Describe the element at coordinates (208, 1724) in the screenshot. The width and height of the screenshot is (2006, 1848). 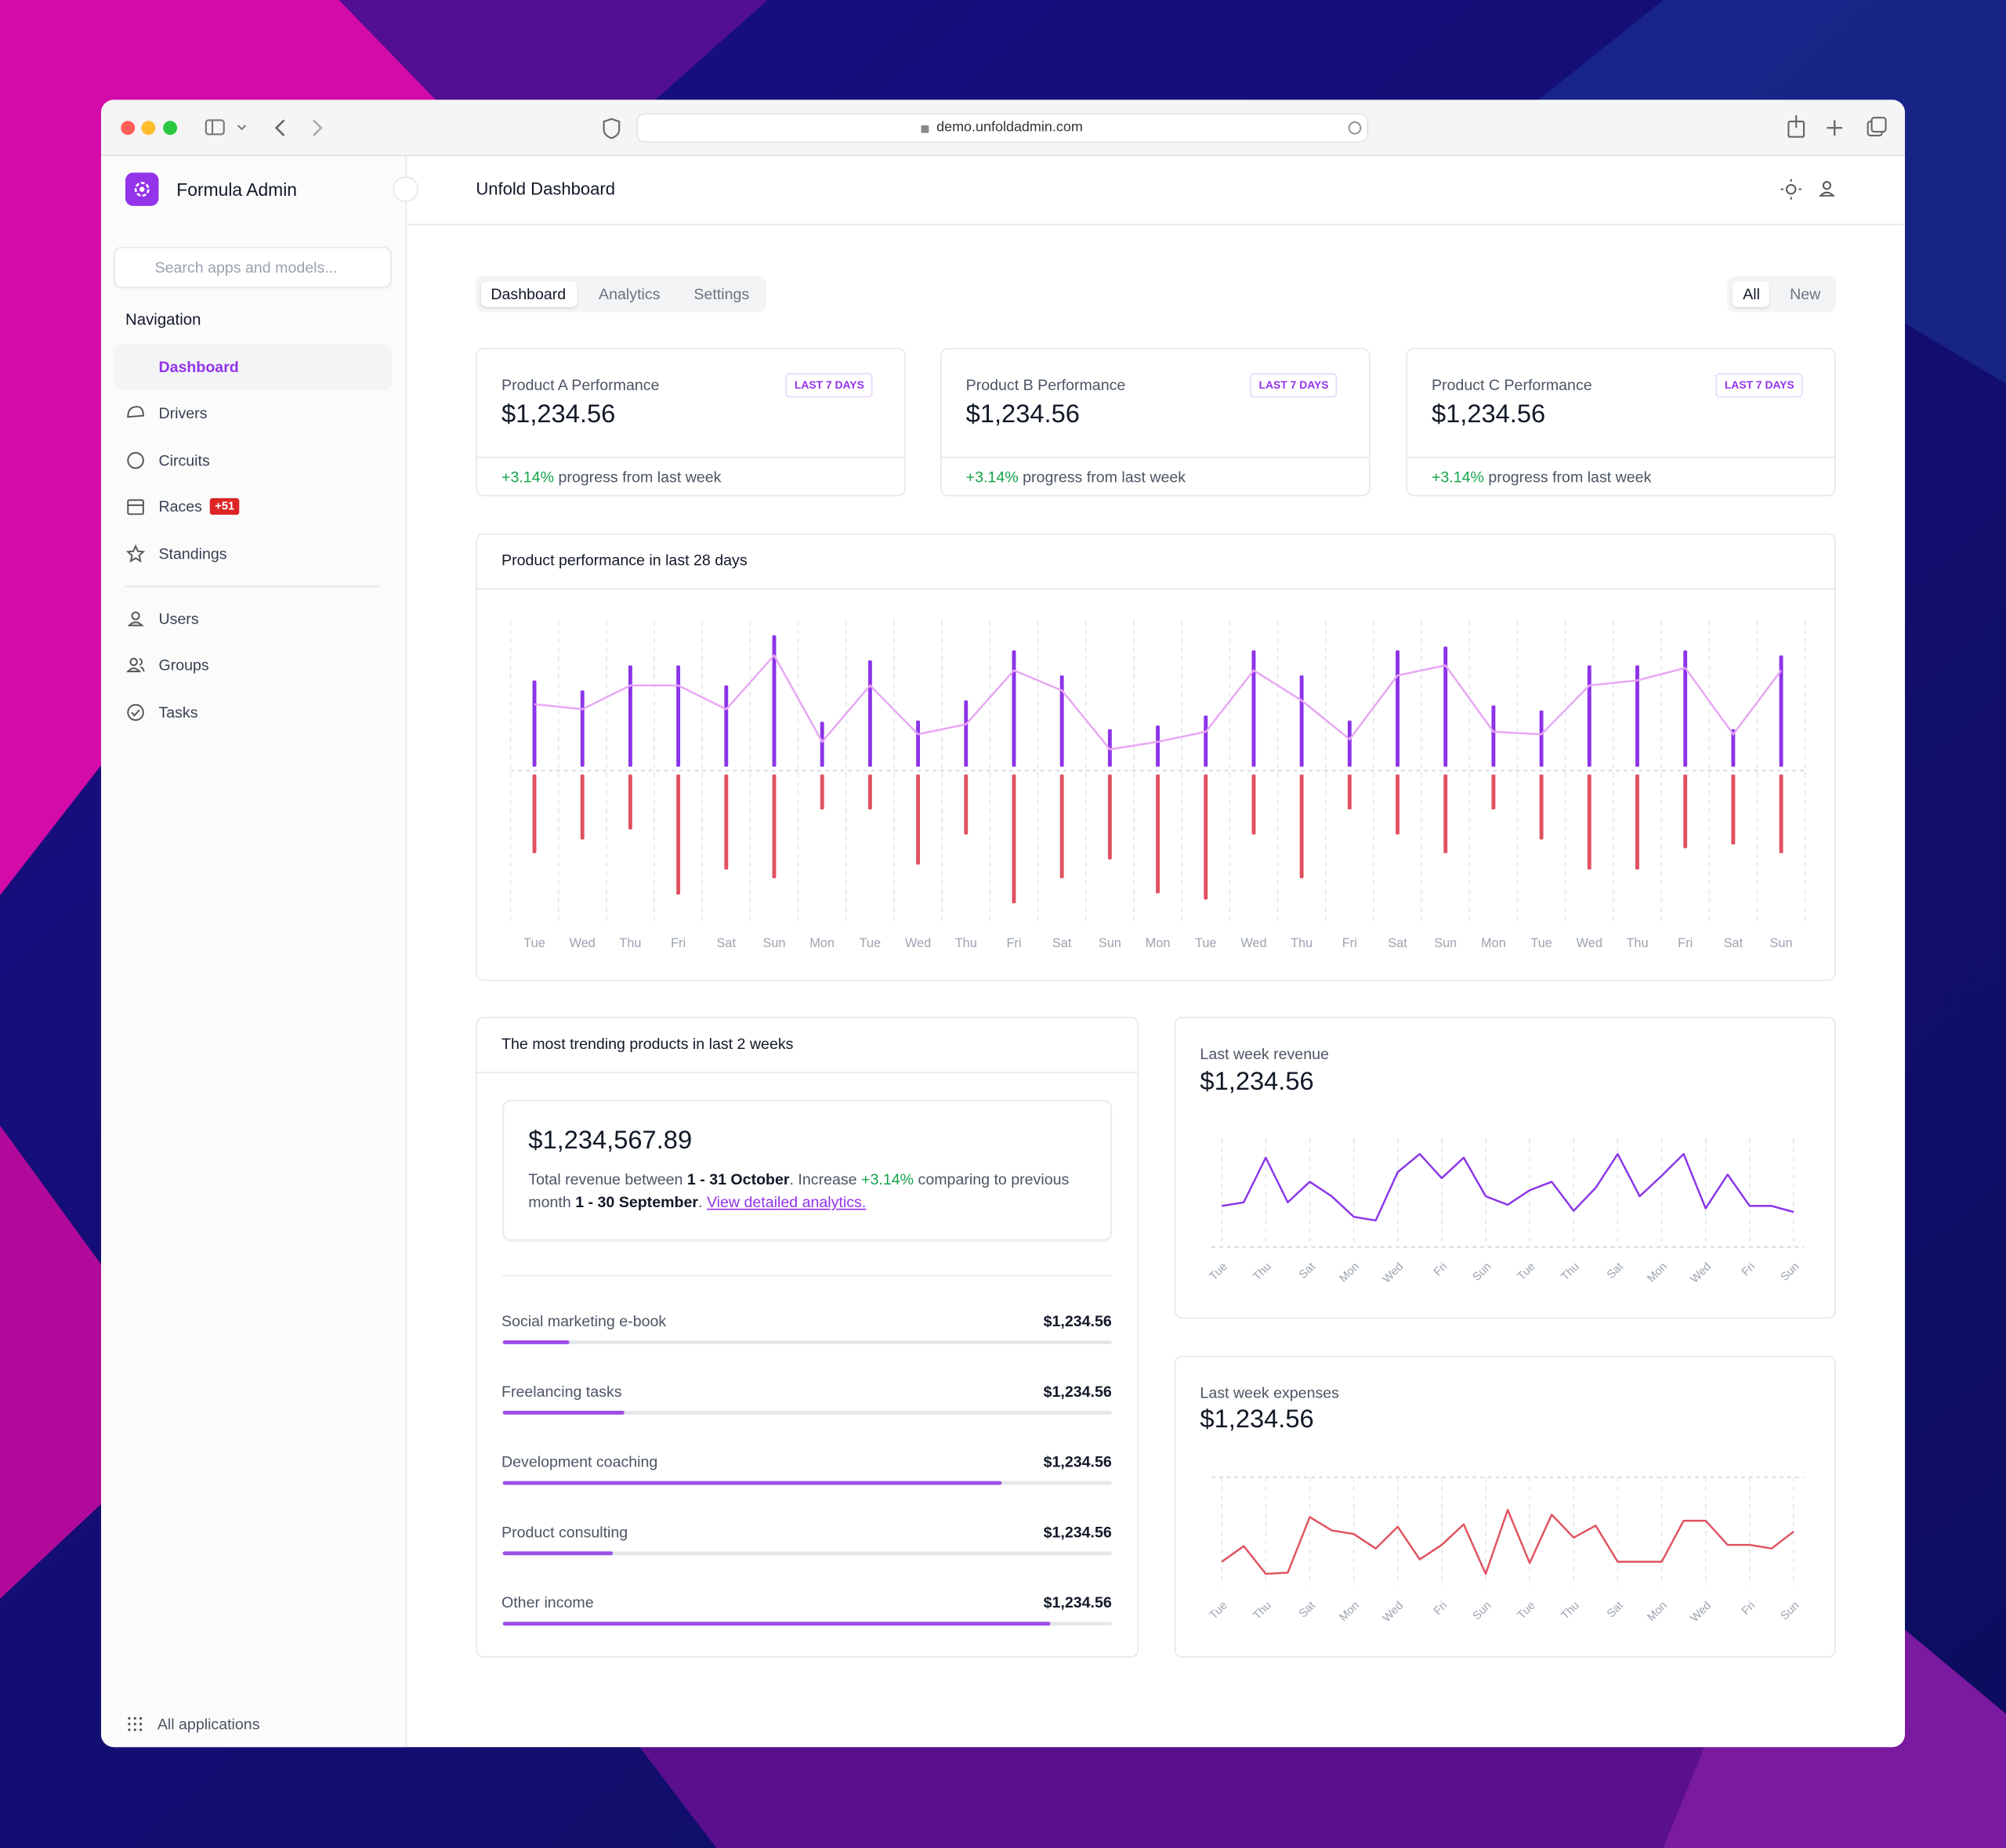
I see `all-applications: All applications` at that location.